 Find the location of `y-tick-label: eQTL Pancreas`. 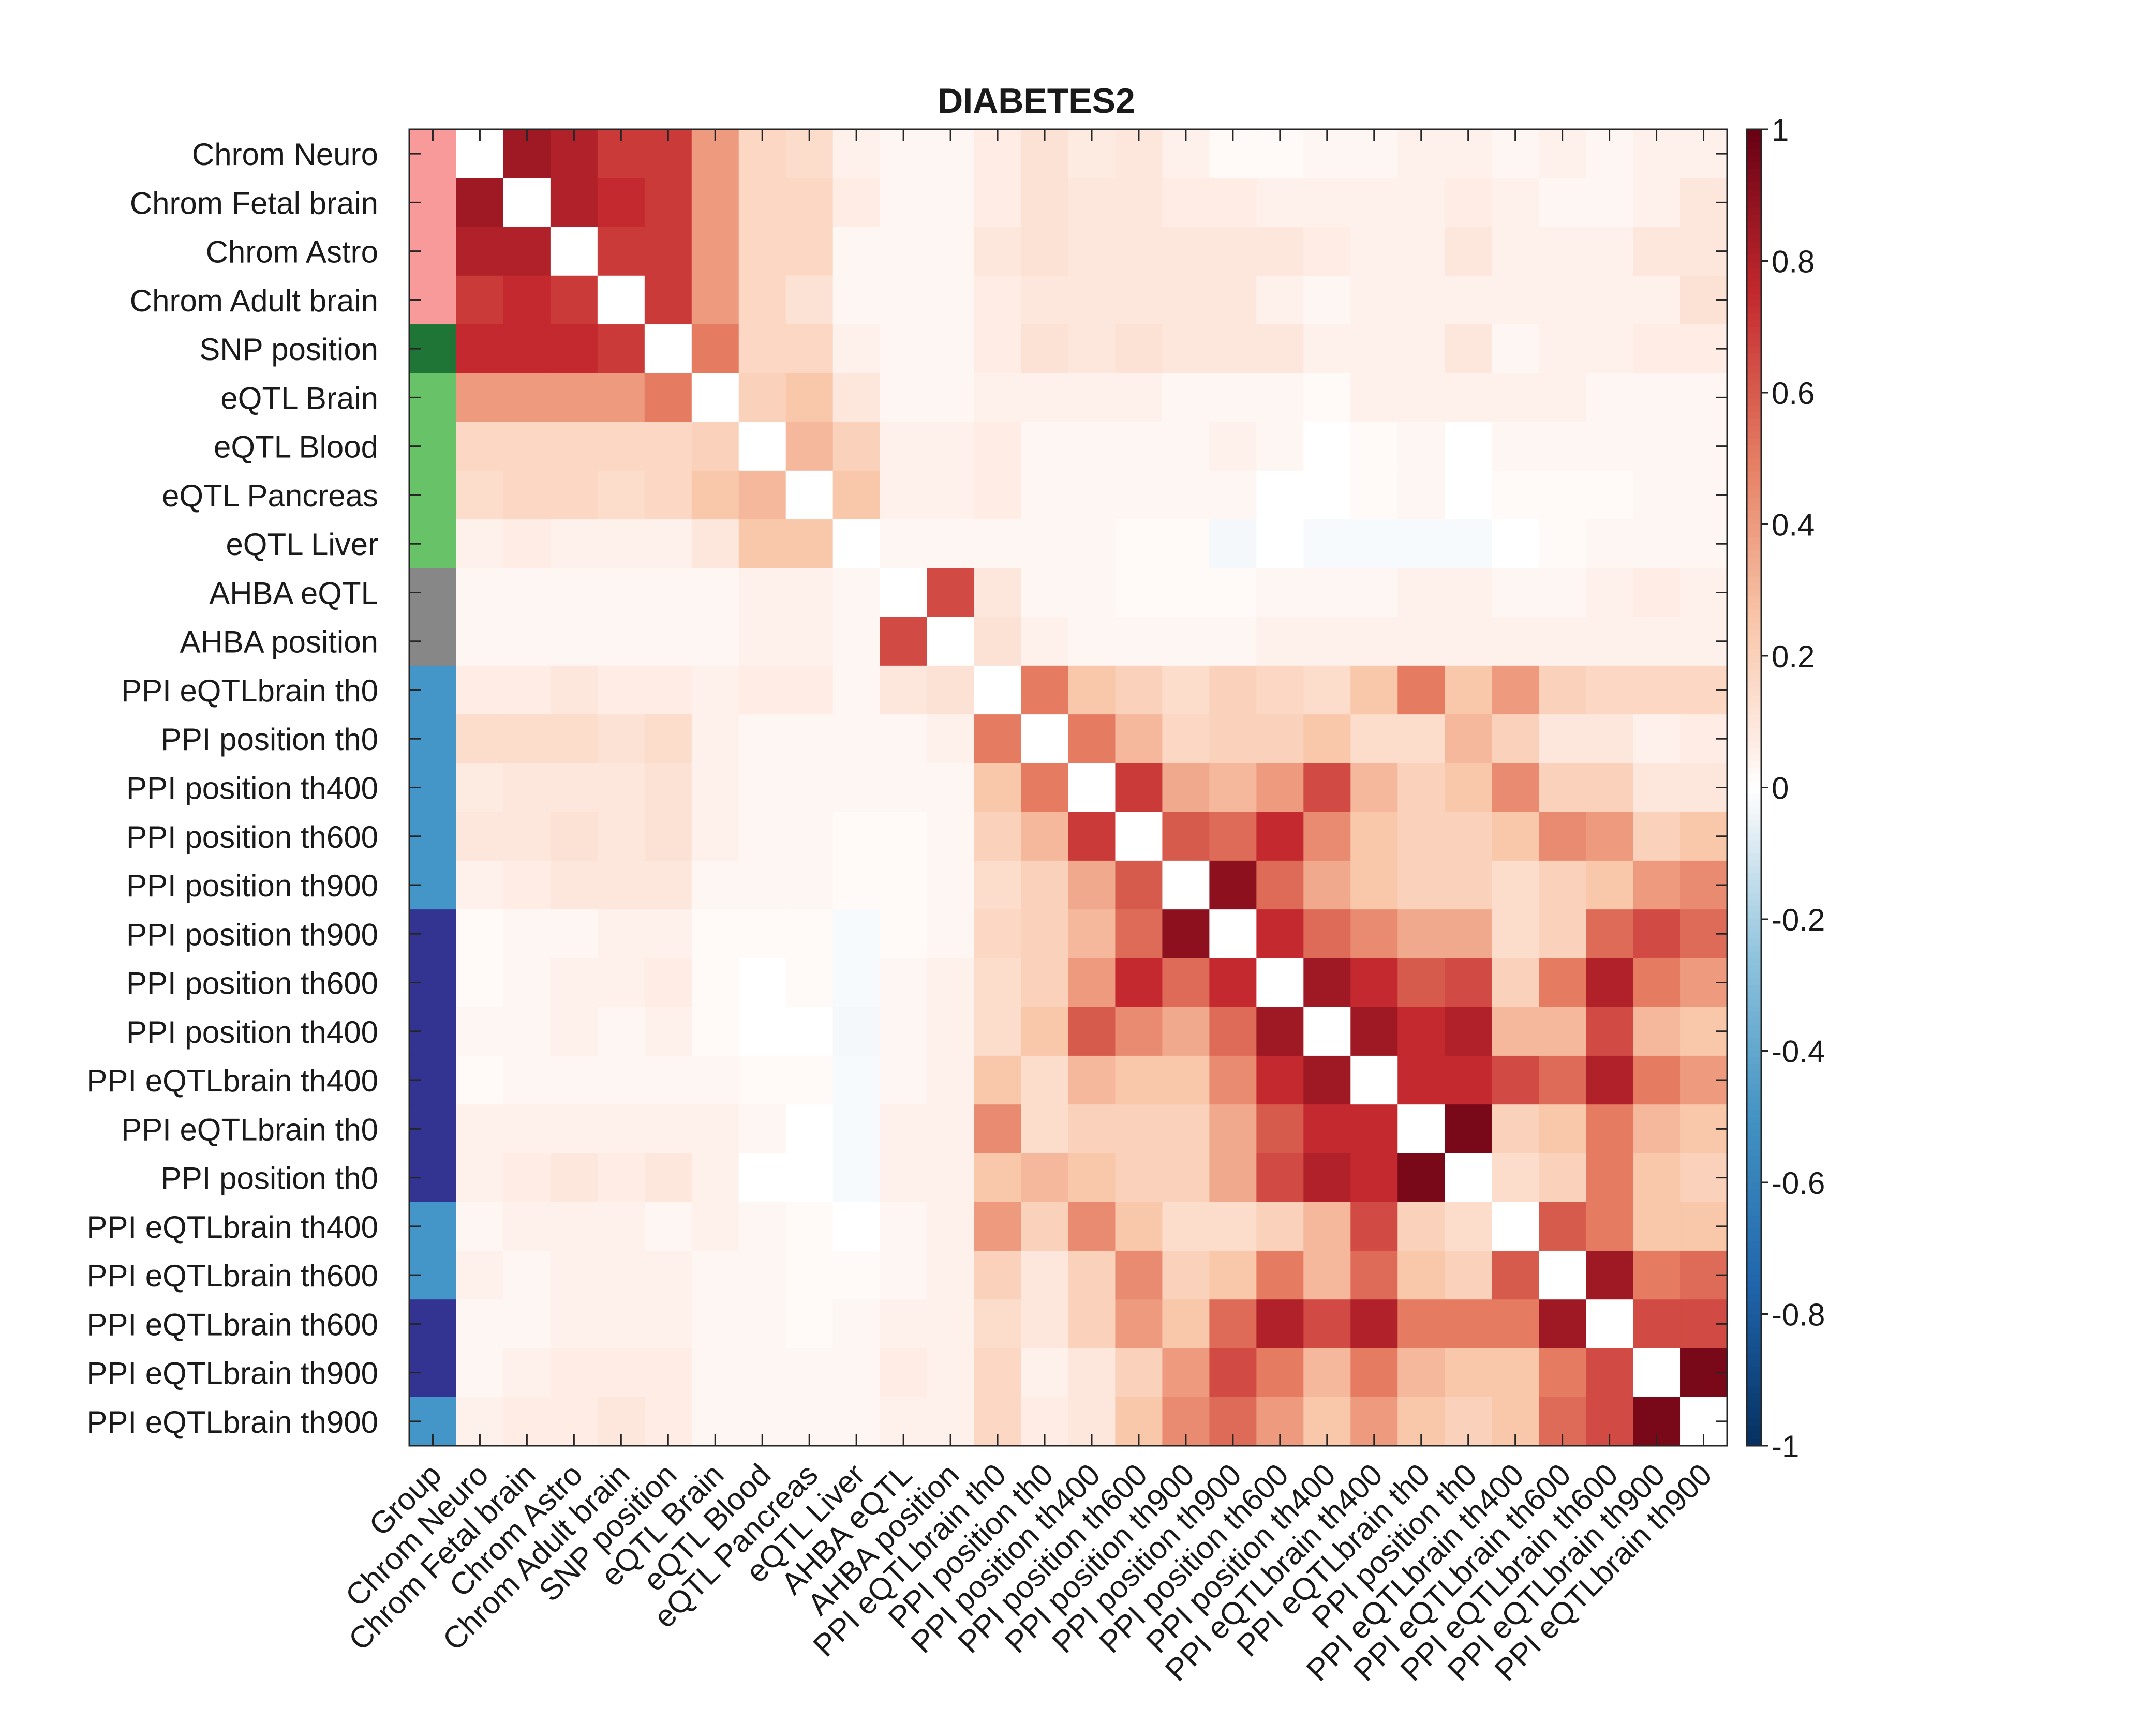

y-tick-label: eQTL Pancreas is located at coordinates (270, 495).